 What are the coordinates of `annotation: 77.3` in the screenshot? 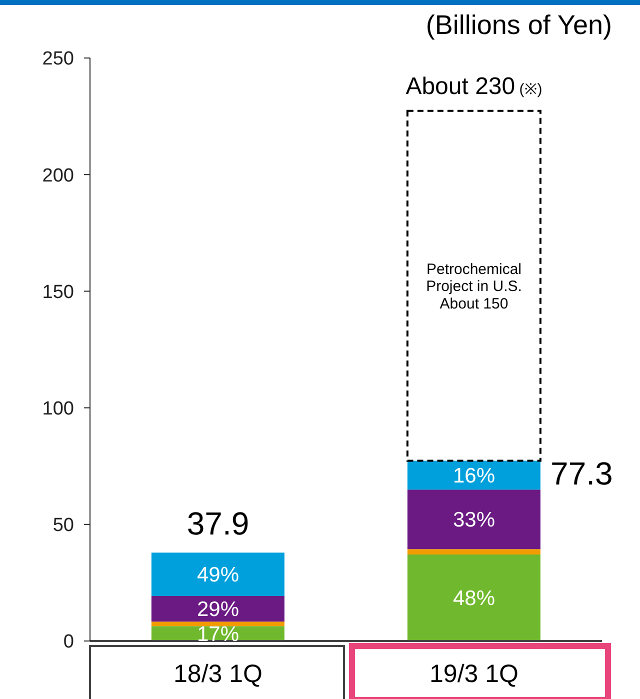 It's located at (581, 474).